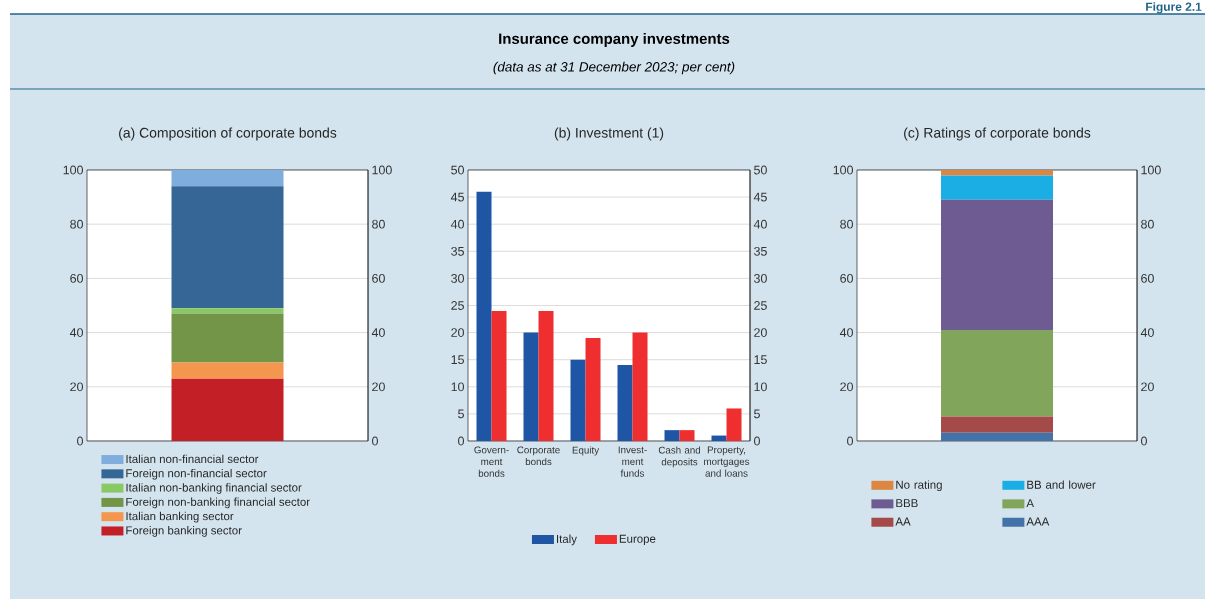  Describe the element at coordinates (760, 197) in the screenshot. I see `y2-tick-label: 45` at that location.